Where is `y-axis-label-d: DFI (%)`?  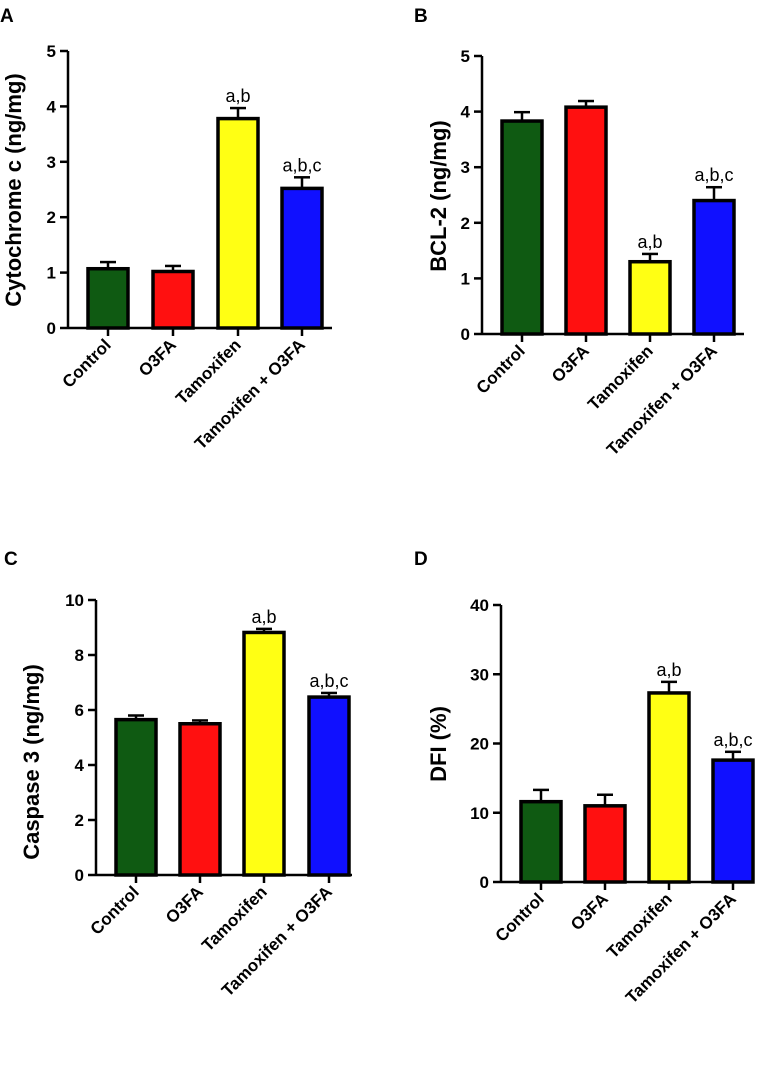
y-axis-label-d: DFI (%) is located at coordinates (438, 744).